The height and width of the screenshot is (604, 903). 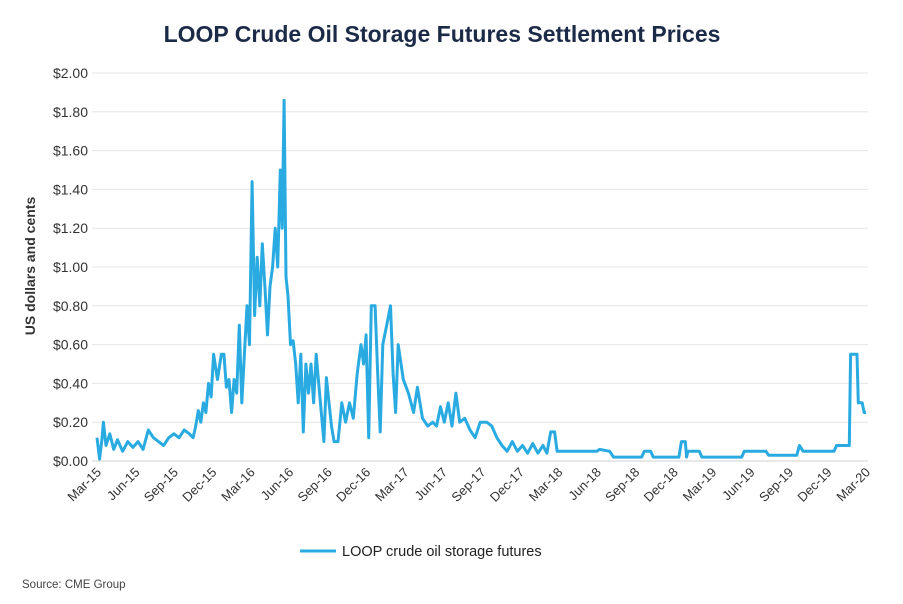 What do you see at coordinates (853, 485) in the screenshot?
I see `x-tick-label: Mar-20` at bounding box center [853, 485].